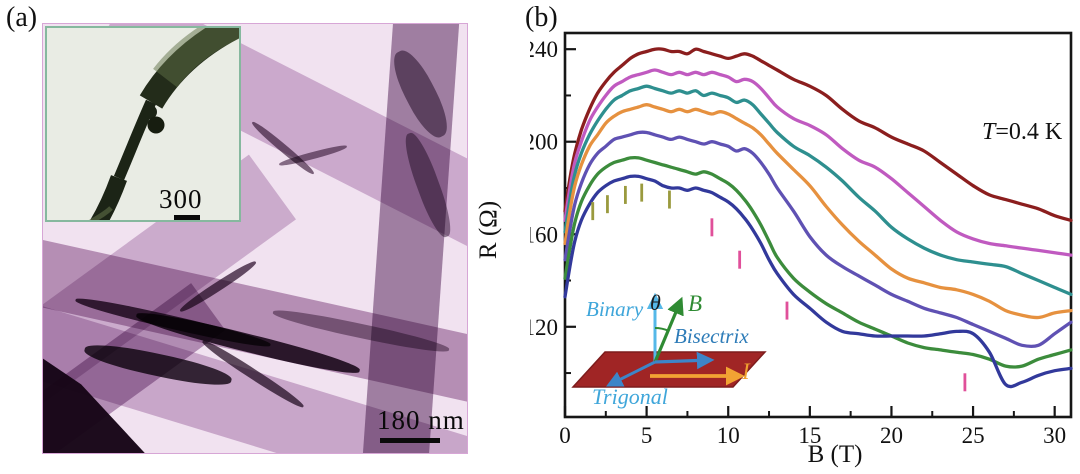  I want to click on nanowire-graphic, so click(163, 124).